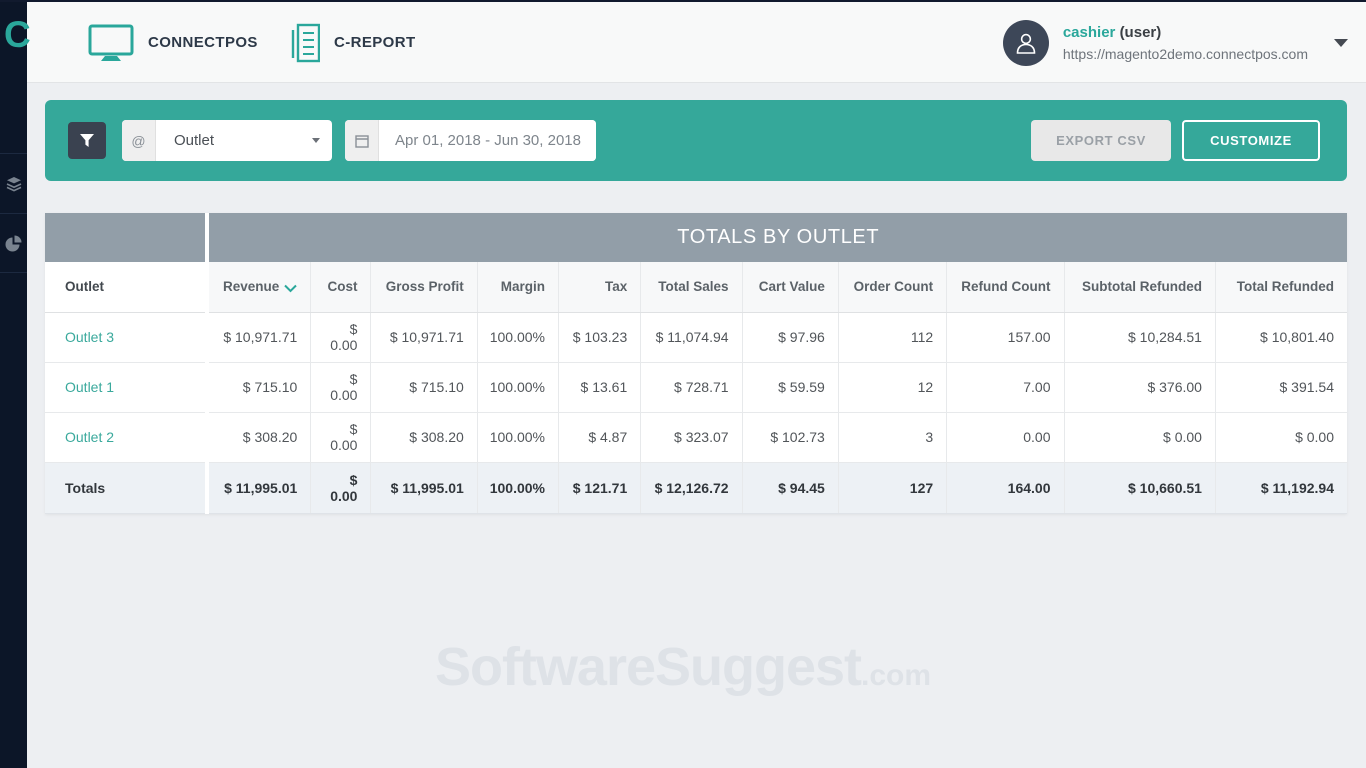 The height and width of the screenshot is (768, 1366). Describe the element at coordinates (1140, 32) in the screenshot. I see `user-role: (user)` at that location.